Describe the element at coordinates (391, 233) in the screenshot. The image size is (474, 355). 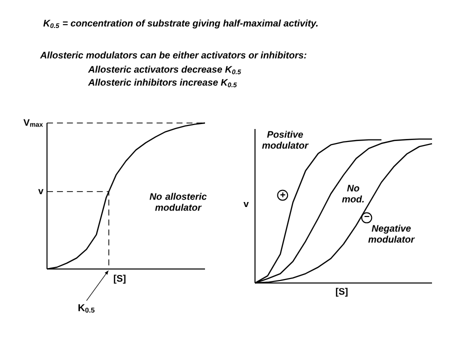
I see `legend-label: Negative modulator` at that location.